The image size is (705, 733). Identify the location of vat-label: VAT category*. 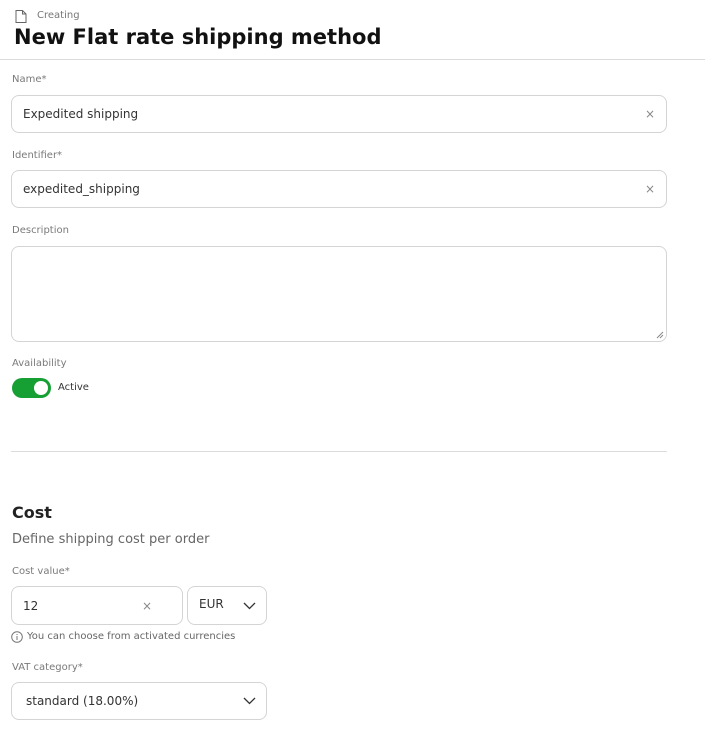
(47, 667).